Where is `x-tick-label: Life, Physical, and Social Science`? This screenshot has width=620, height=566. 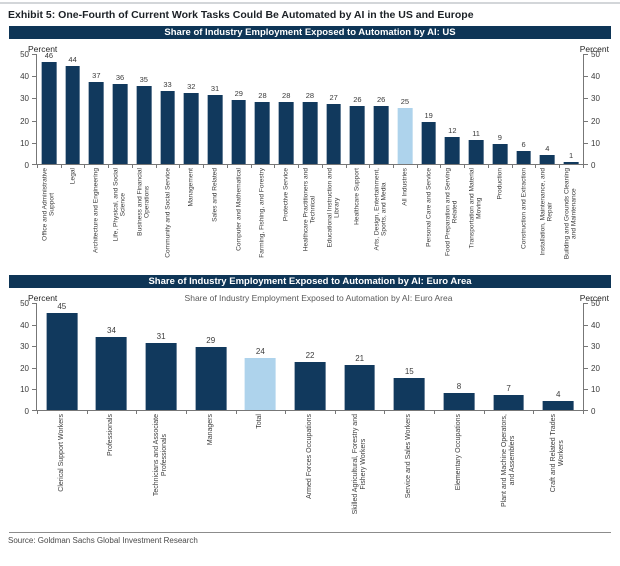
x-tick-label: Life, Physical, and Social Science is located at coordinates (120, 205).